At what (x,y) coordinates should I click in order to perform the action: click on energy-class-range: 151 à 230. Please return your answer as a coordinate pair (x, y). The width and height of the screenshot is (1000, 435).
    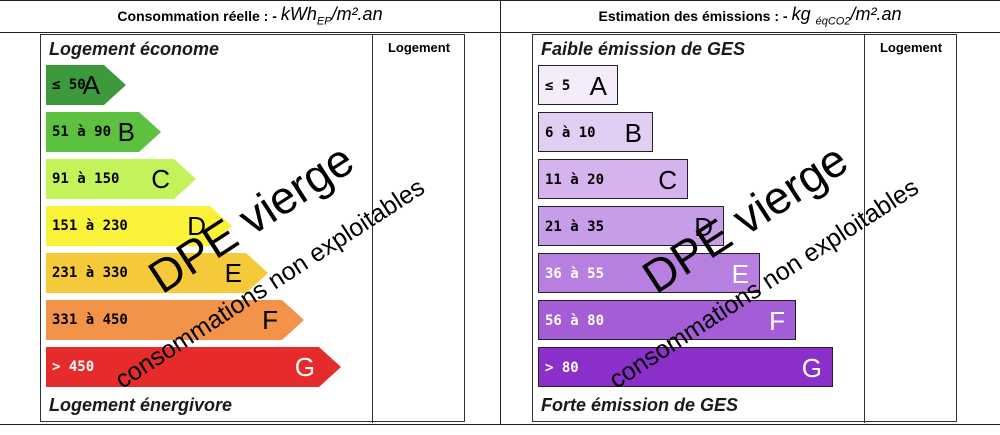
    Looking at the image, I should click on (90, 226).